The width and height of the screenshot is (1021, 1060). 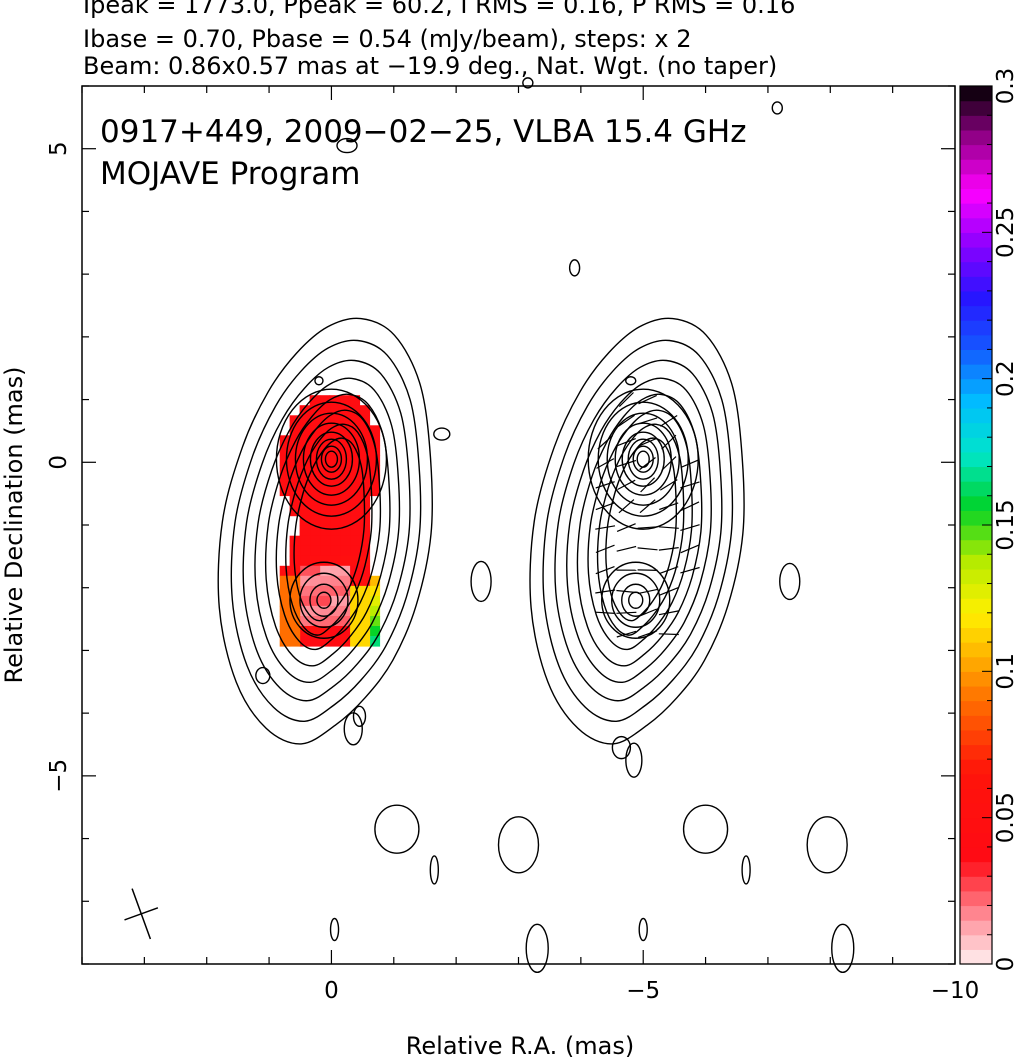 I want to click on colorbar-tick-label: 0.05, so click(x=1006, y=817).